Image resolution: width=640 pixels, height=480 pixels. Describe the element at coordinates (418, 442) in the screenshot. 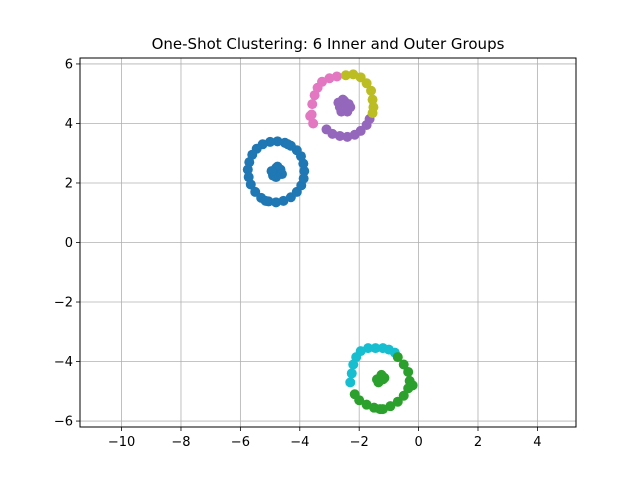

I see `x-tick-label: 0` at that location.